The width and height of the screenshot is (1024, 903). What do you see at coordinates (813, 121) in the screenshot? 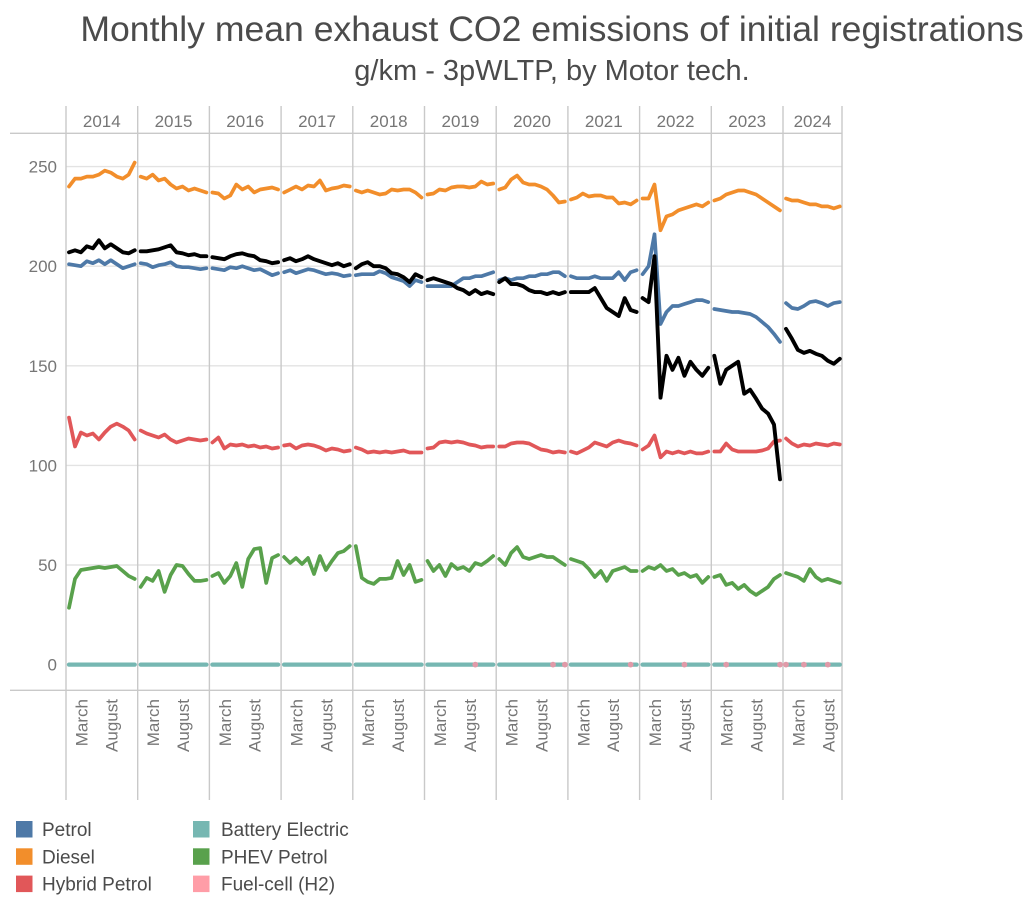
I see `svg-text: 2024` at bounding box center [813, 121].